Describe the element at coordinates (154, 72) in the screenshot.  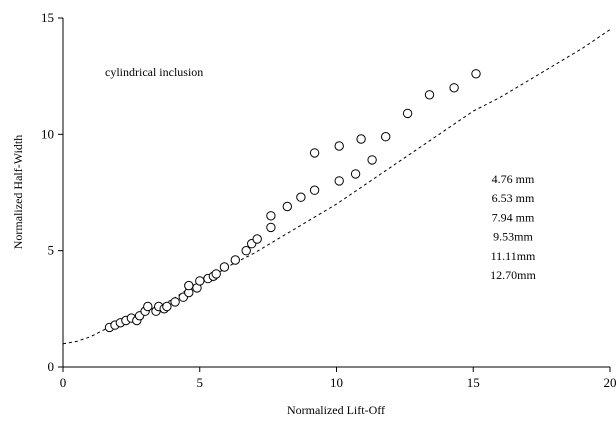
I see `annotation-label: cylindrical inclusion` at that location.